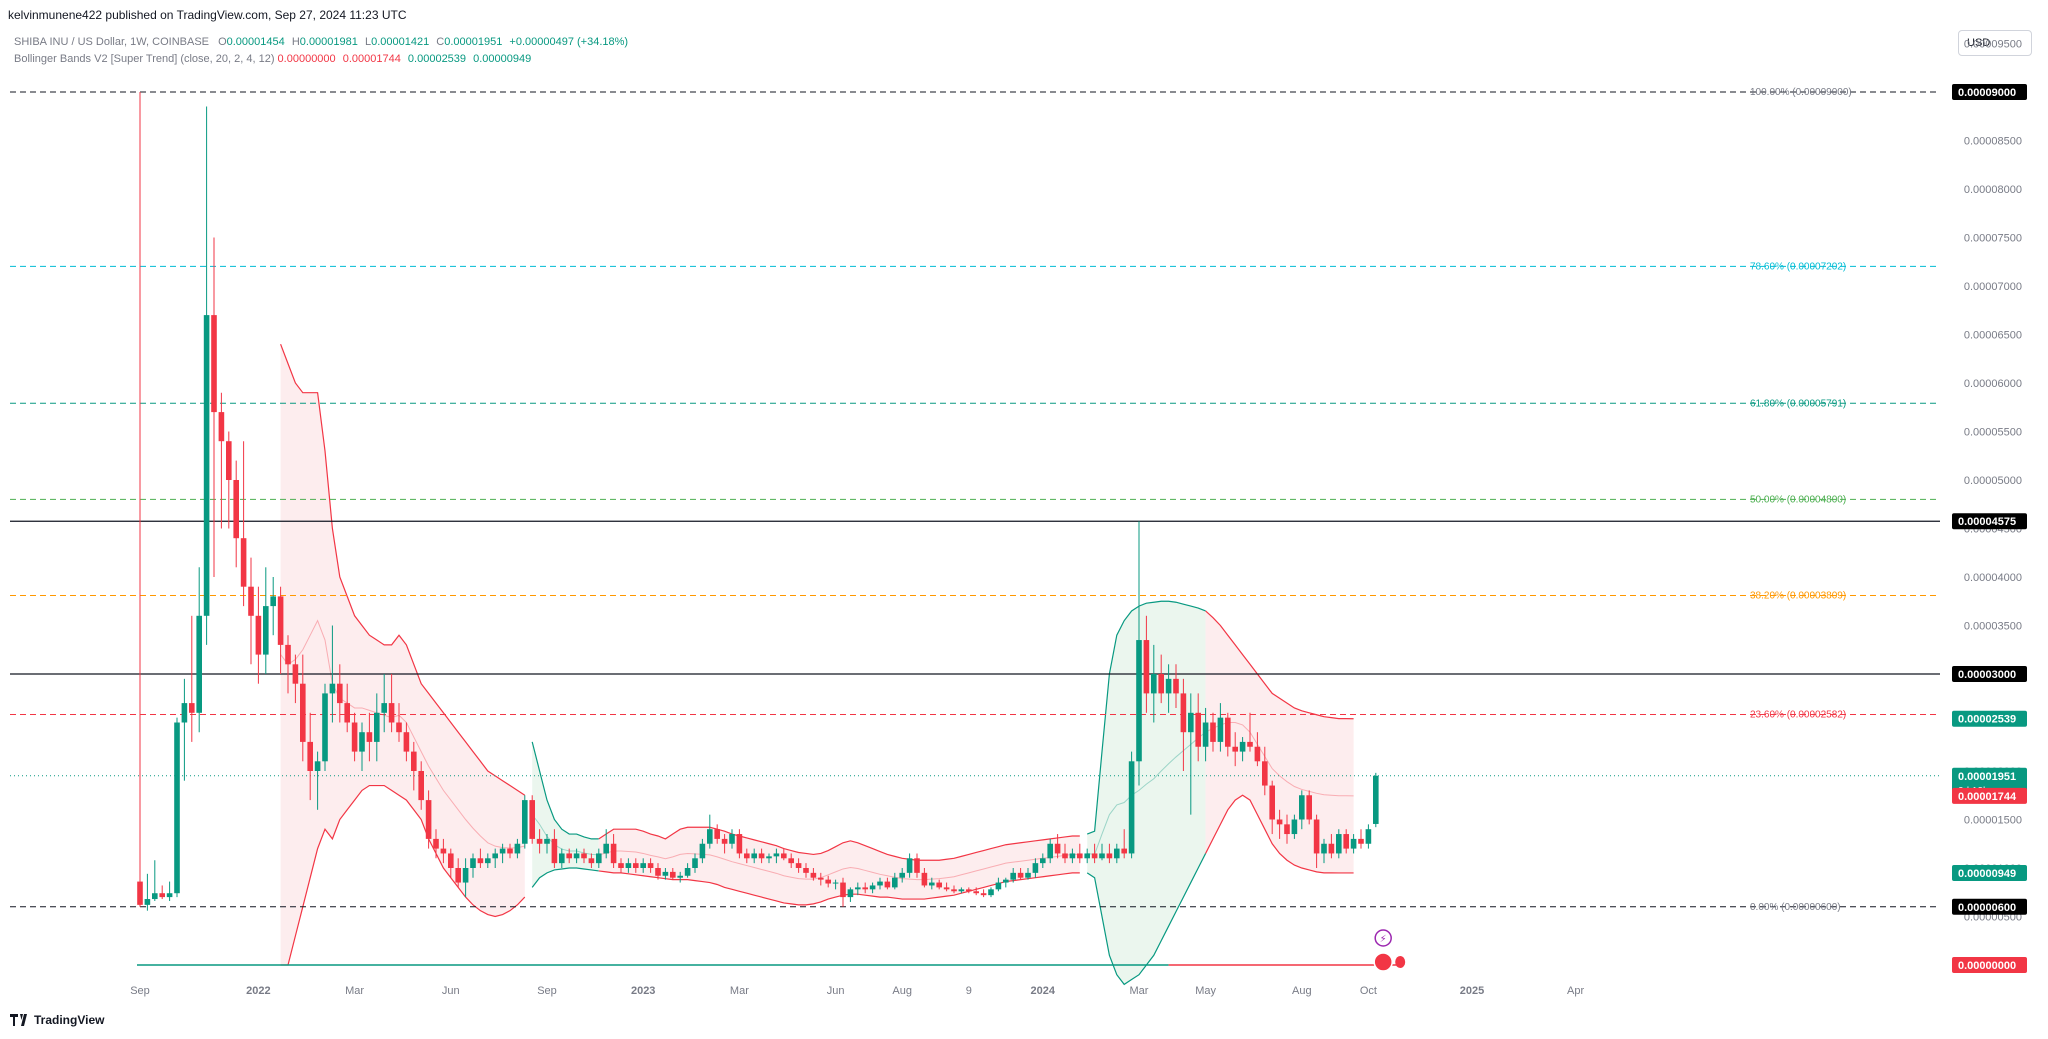 This screenshot has height=1039, width=2048. Describe the element at coordinates (1993, 190) in the screenshot. I see `y-tick-label: 0.00008000` at that location.